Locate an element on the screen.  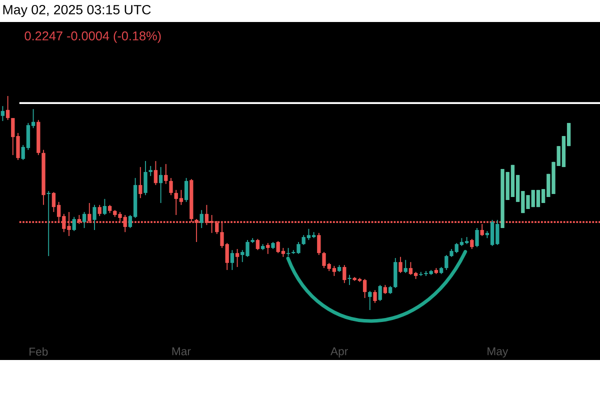
x-tick-label: May is located at coordinates (498, 352).